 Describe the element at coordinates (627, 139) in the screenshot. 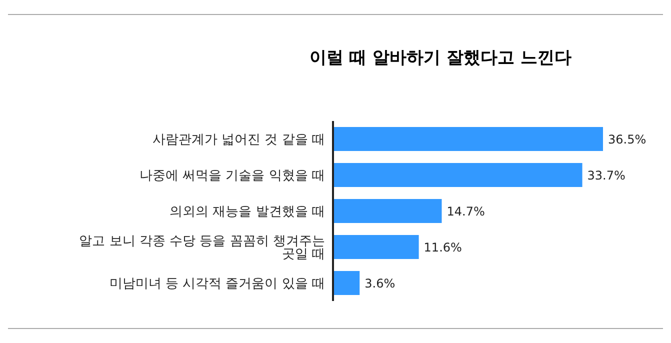

I see `data-label: 36.5%` at that location.